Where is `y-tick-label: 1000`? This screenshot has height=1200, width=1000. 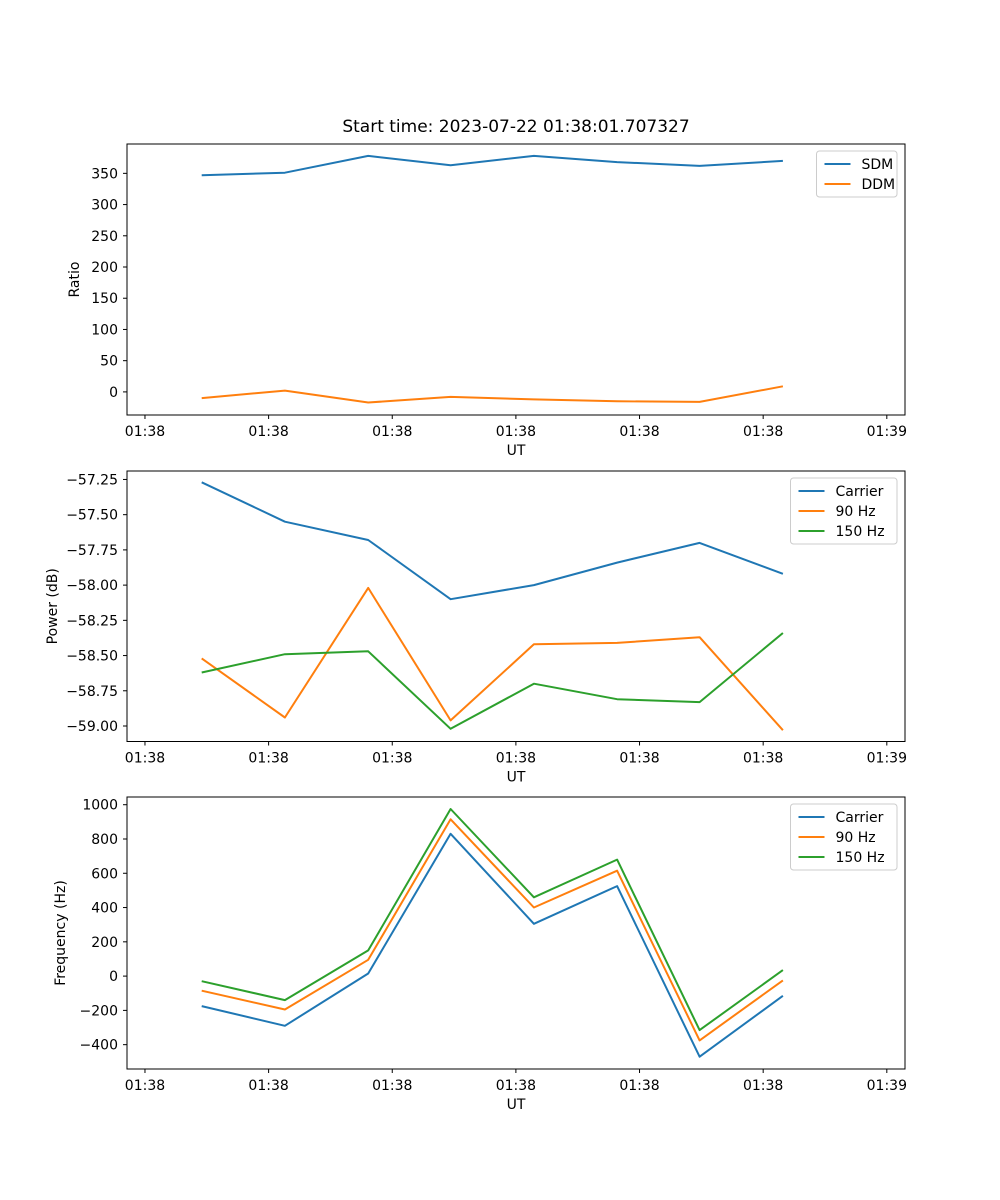 y-tick-label: 1000 is located at coordinates (100, 806).